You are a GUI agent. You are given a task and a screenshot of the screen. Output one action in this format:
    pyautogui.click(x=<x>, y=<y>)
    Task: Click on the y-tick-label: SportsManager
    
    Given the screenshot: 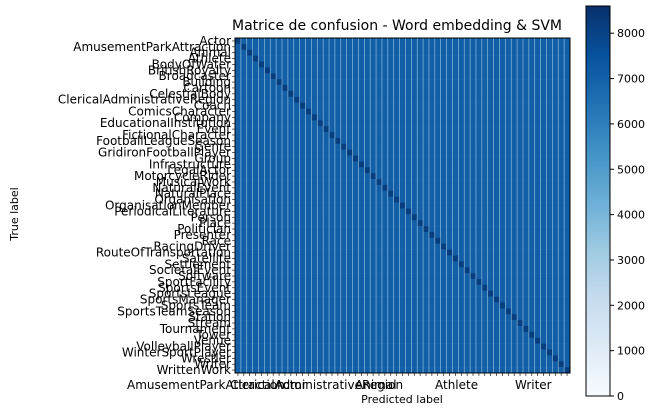 What is the action you would take?
    pyautogui.click(x=185, y=300)
    